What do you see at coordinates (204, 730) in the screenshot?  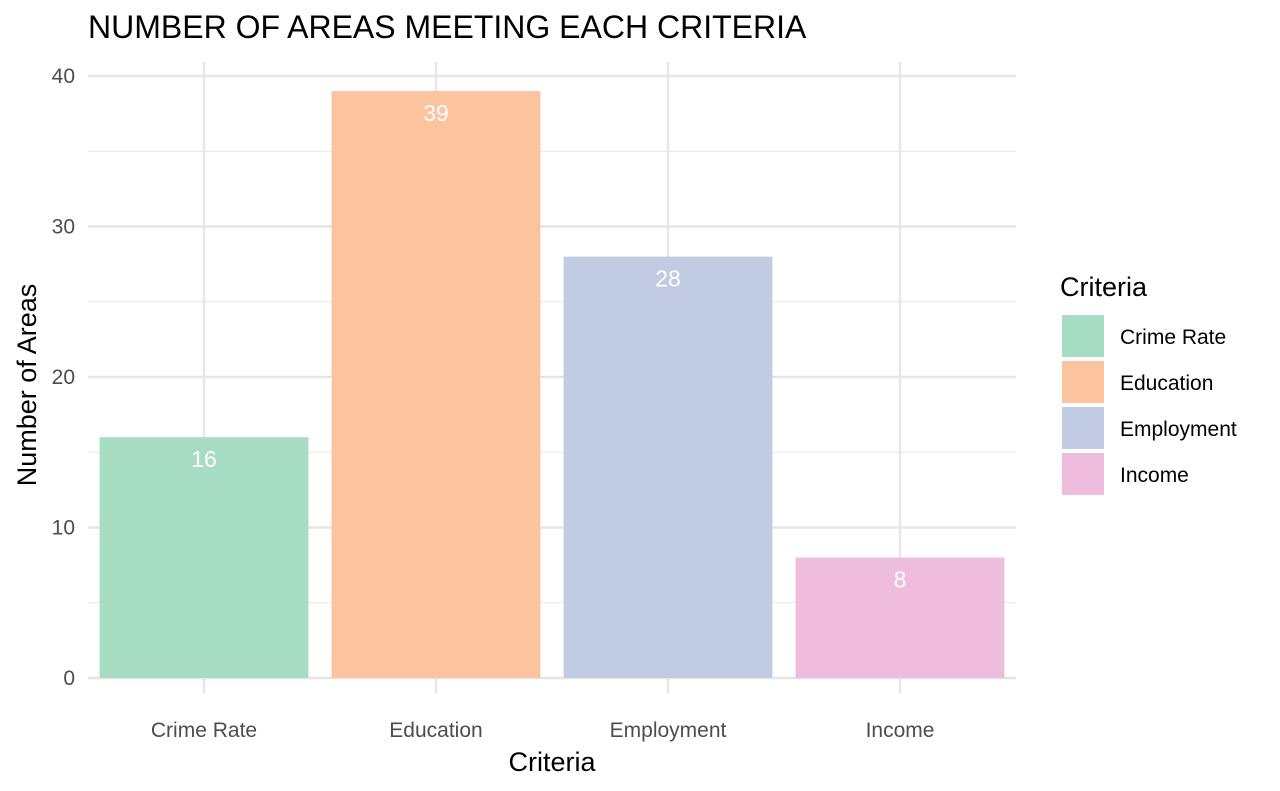 I see `x-tick-label: Crime Rate` at bounding box center [204, 730].